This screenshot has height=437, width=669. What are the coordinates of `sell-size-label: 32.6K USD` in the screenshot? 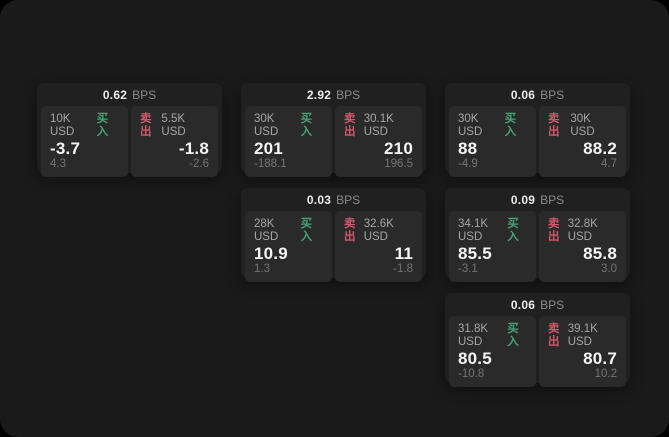 It's located at (378, 230).